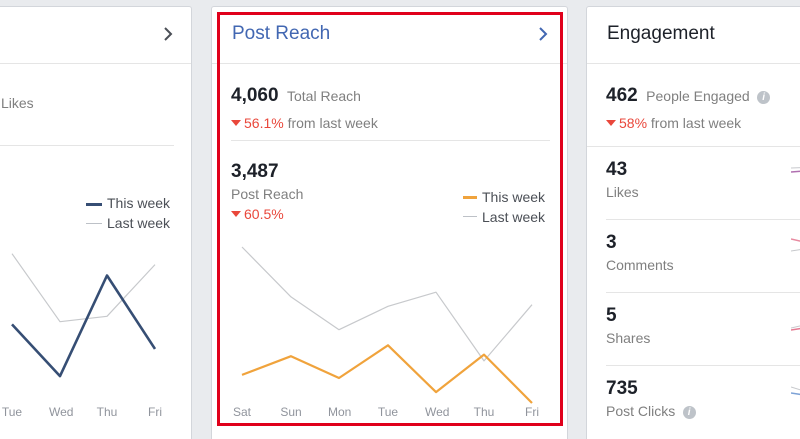  What do you see at coordinates (795, 391) in the screenshot?
I see `post-clicks-sparkline` at bounding box center [795, 391].